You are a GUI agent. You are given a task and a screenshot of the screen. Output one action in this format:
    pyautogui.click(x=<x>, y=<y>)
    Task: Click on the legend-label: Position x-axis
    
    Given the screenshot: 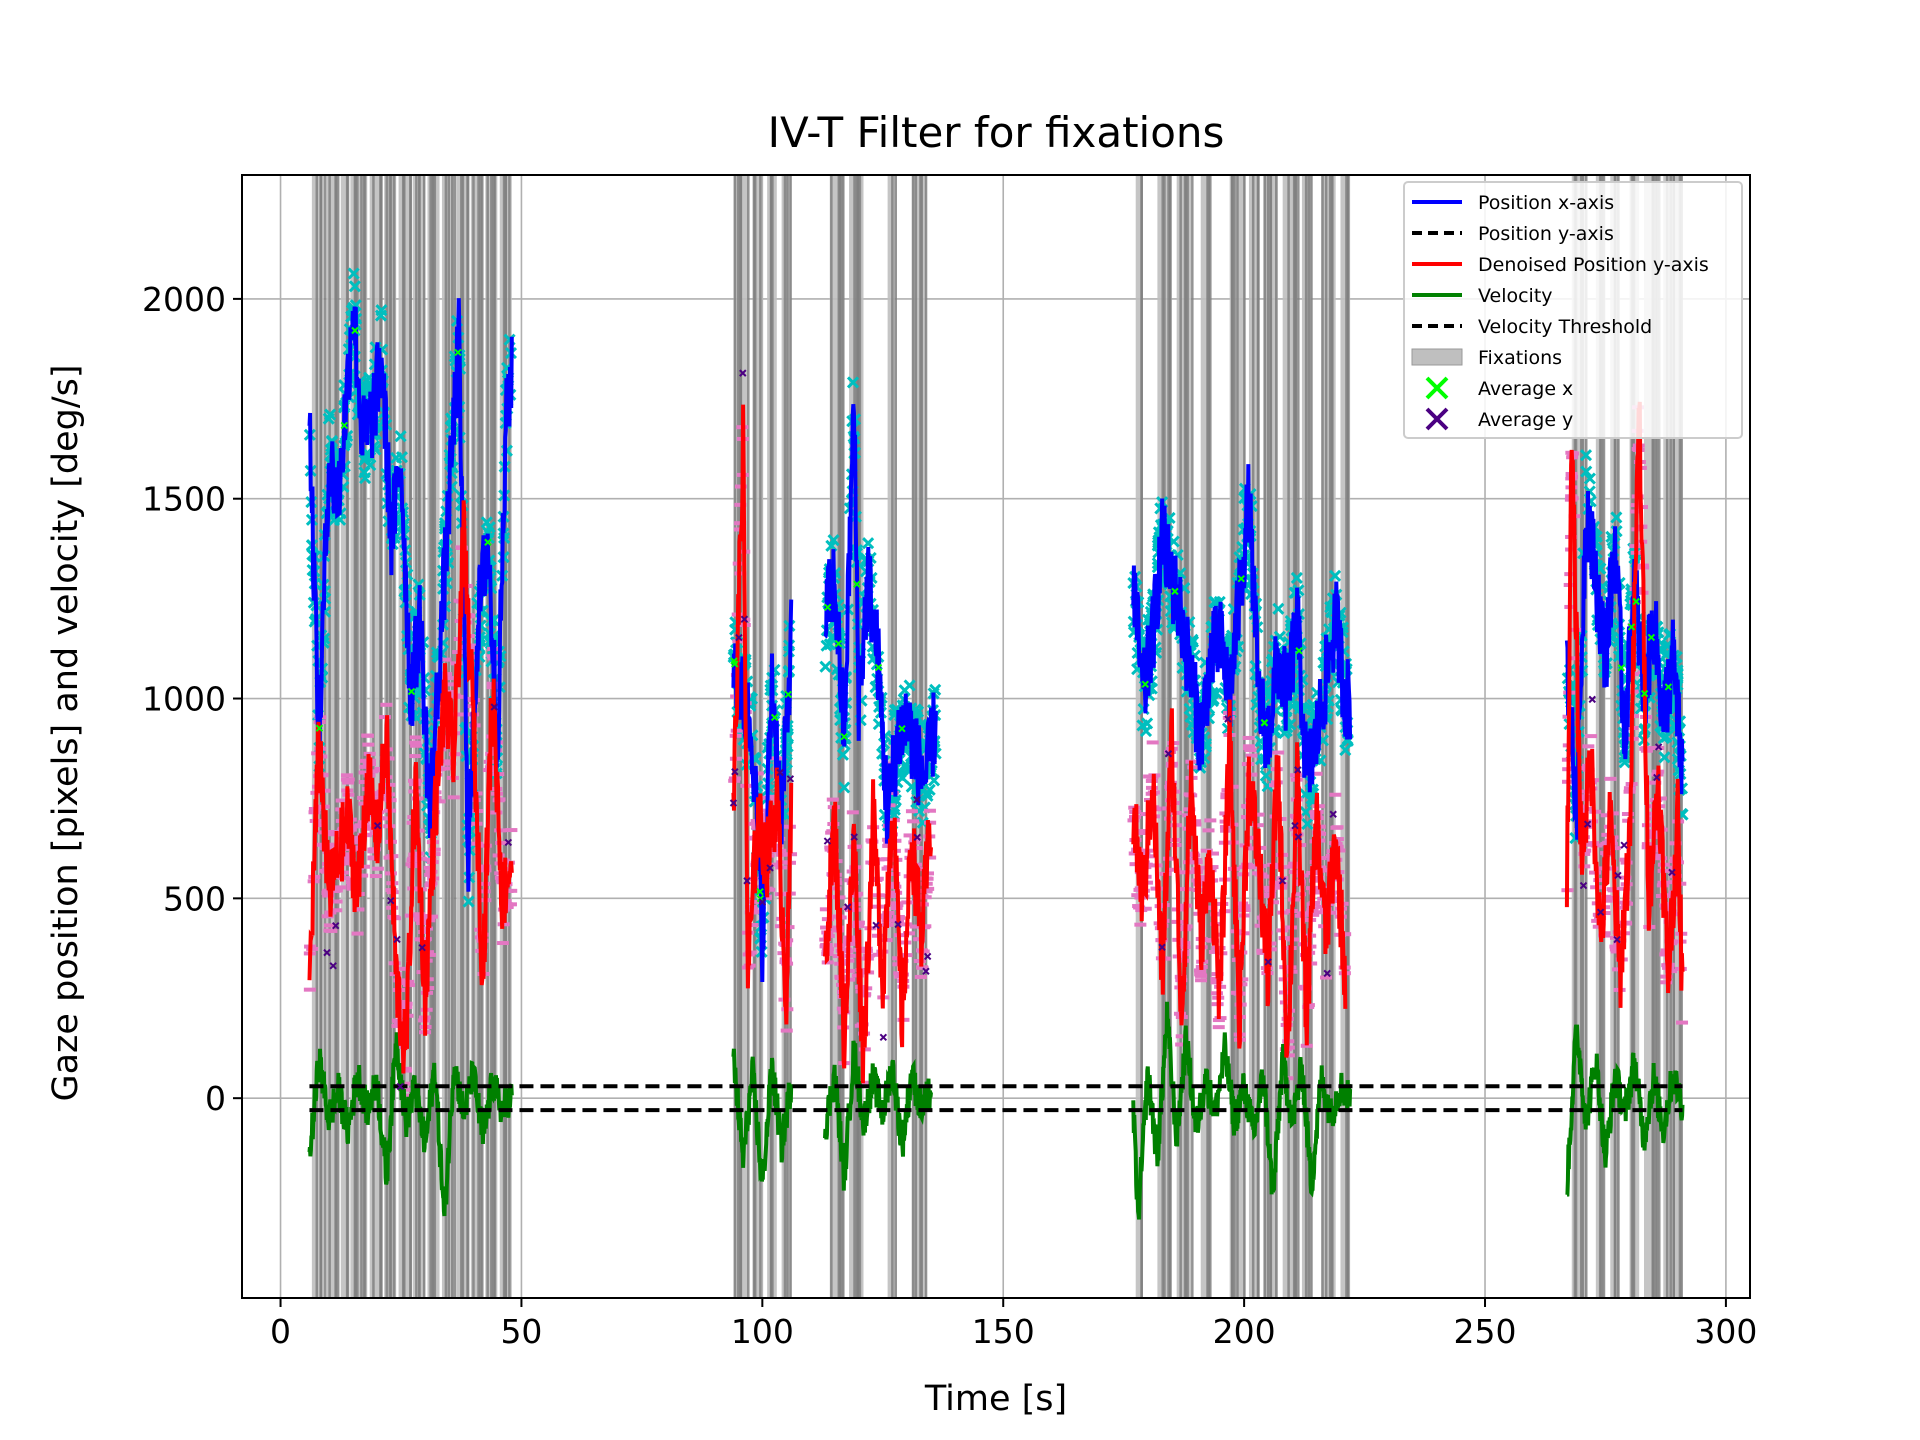 What is the action you would take?
    pyautogui.click(x=1546, y=203)
    